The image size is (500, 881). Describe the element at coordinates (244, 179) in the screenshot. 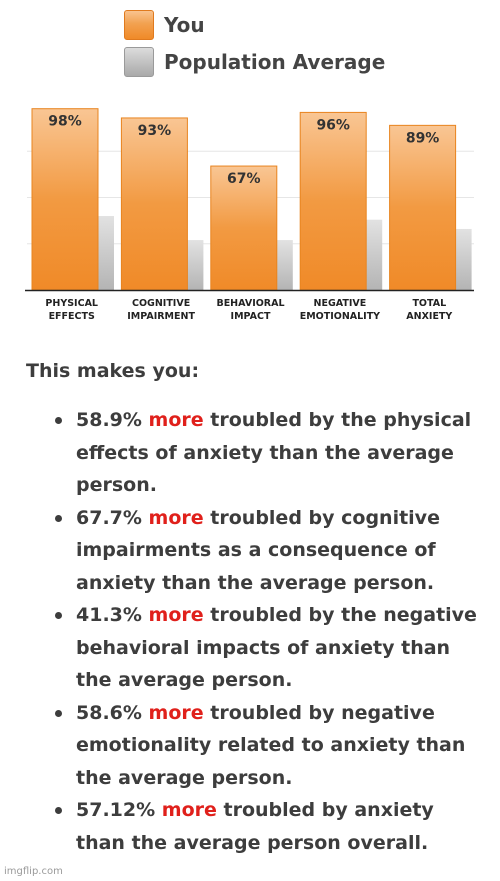

I see `data-label-2: 67%` at that location.